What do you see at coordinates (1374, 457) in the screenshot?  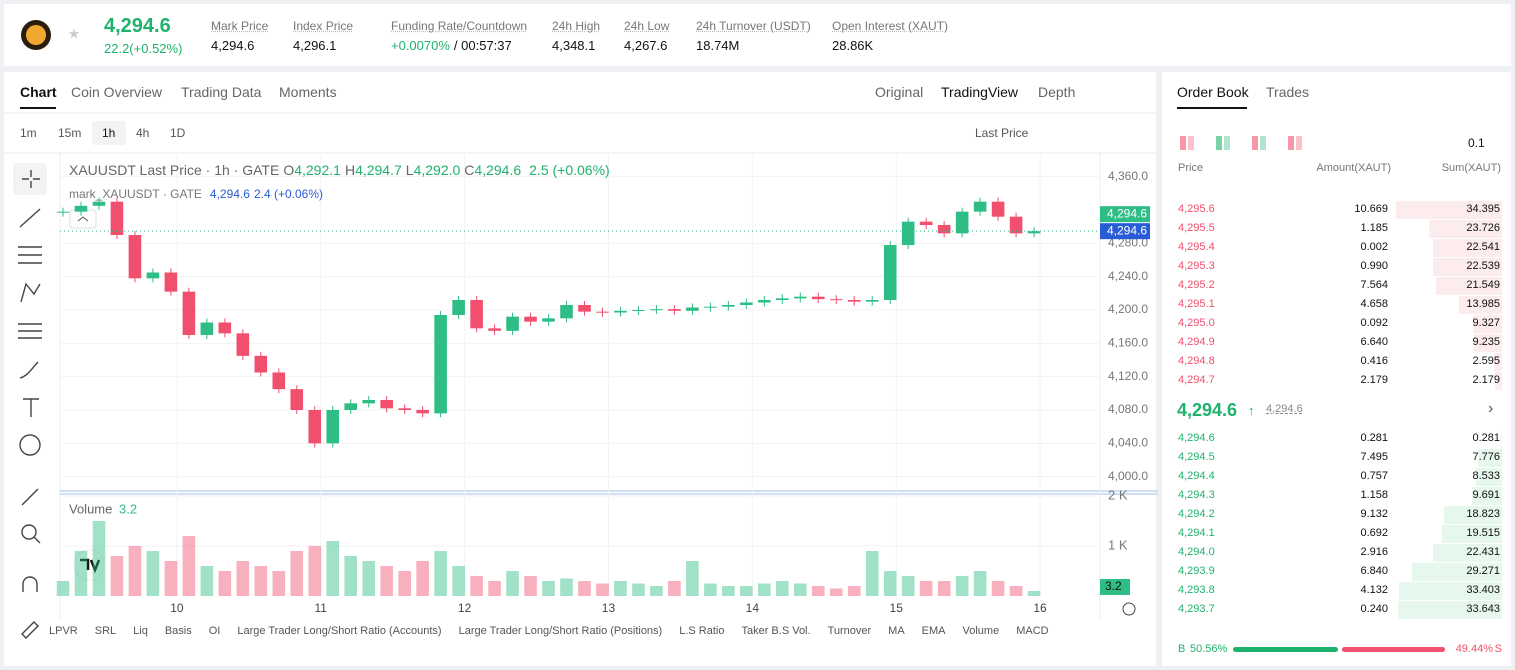 I see `ob-amount: 7.495` at bounding box center [1374, 457].